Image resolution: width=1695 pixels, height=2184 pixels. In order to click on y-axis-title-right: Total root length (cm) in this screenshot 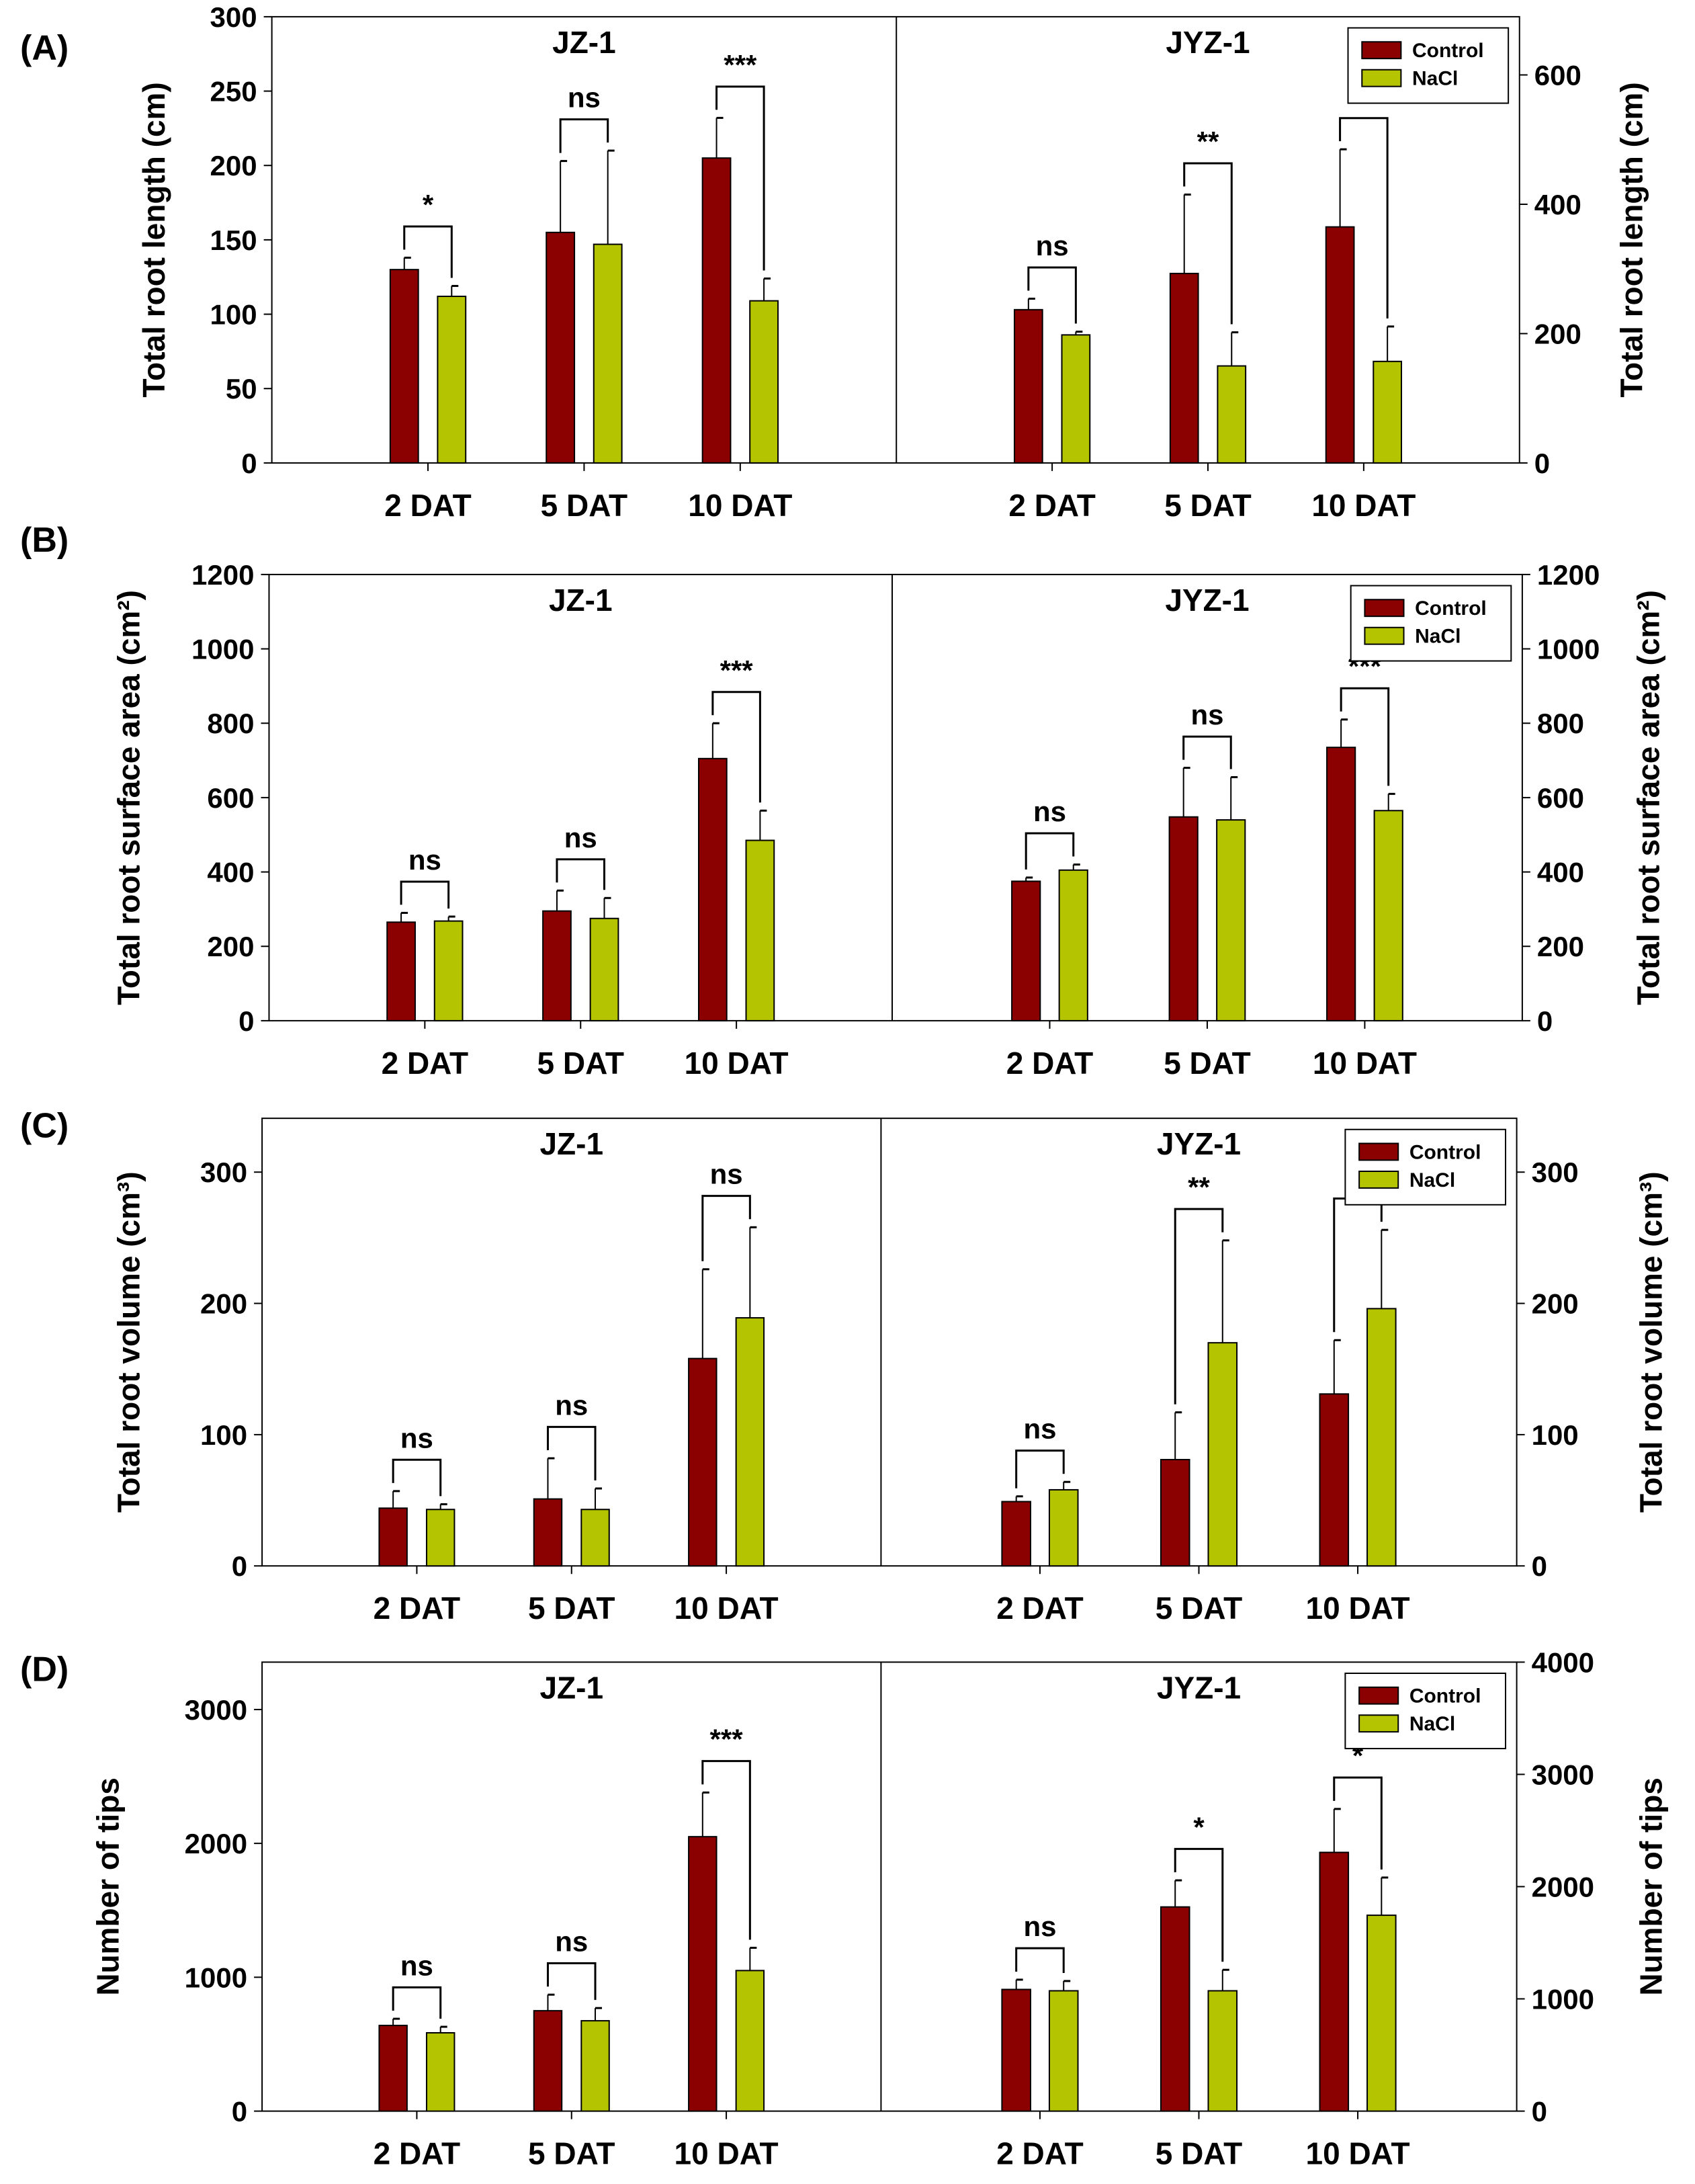, I will do `click(1632, 239)`.